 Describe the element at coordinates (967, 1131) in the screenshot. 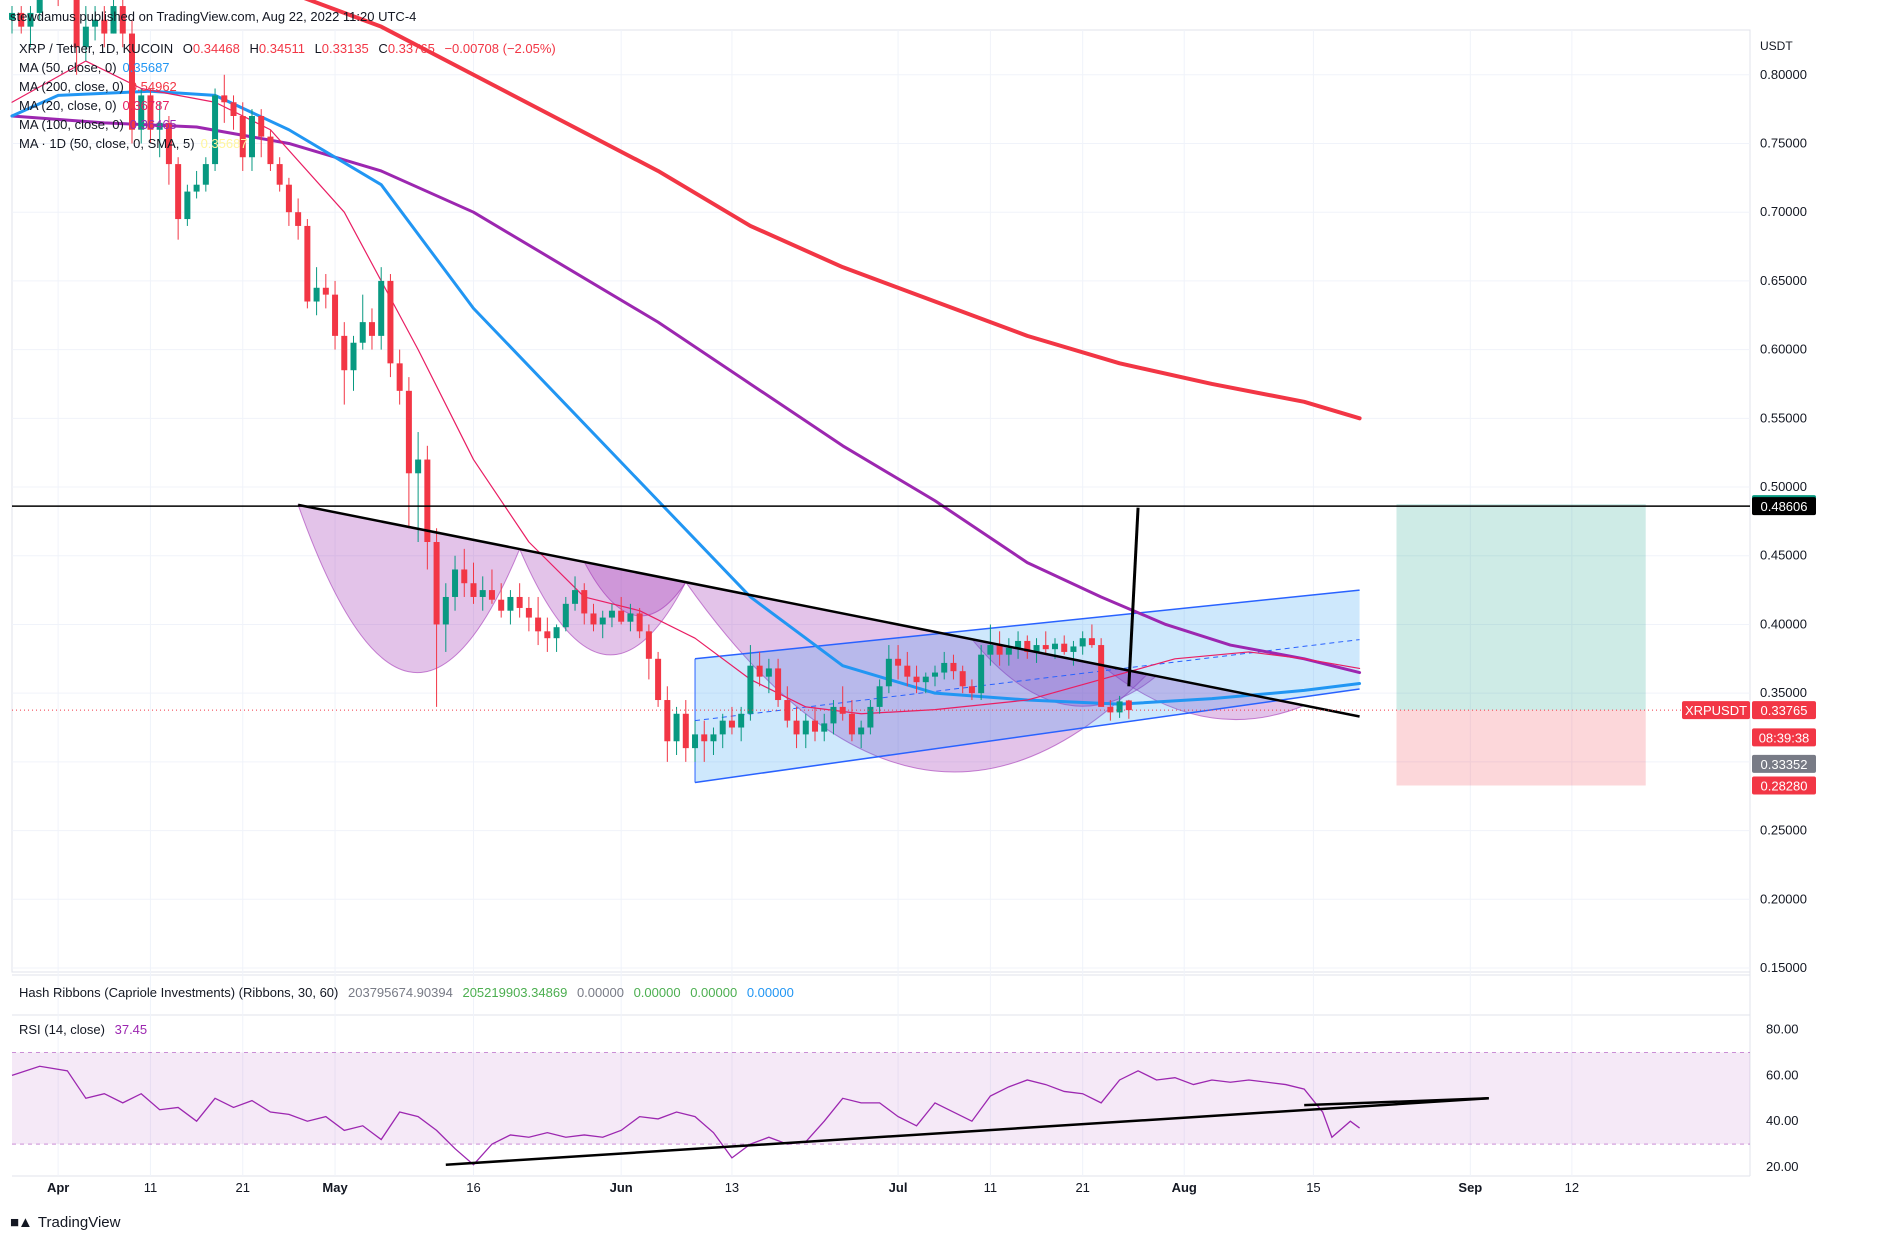

I see `rsi-trendline` at that location.